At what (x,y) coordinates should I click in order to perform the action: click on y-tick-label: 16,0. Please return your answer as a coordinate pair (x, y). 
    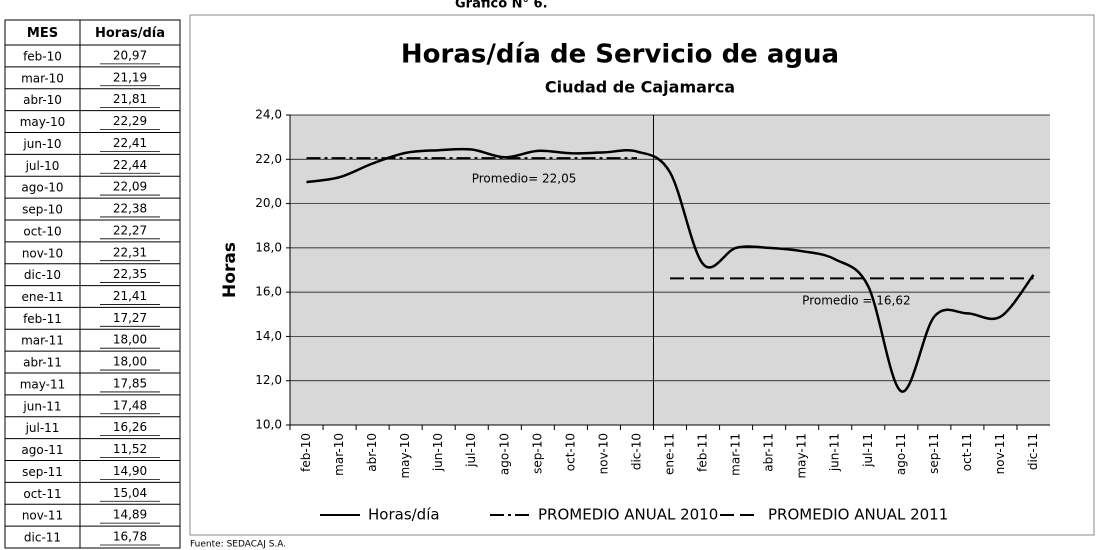
    Looking at the image, I should click on (268, 292).